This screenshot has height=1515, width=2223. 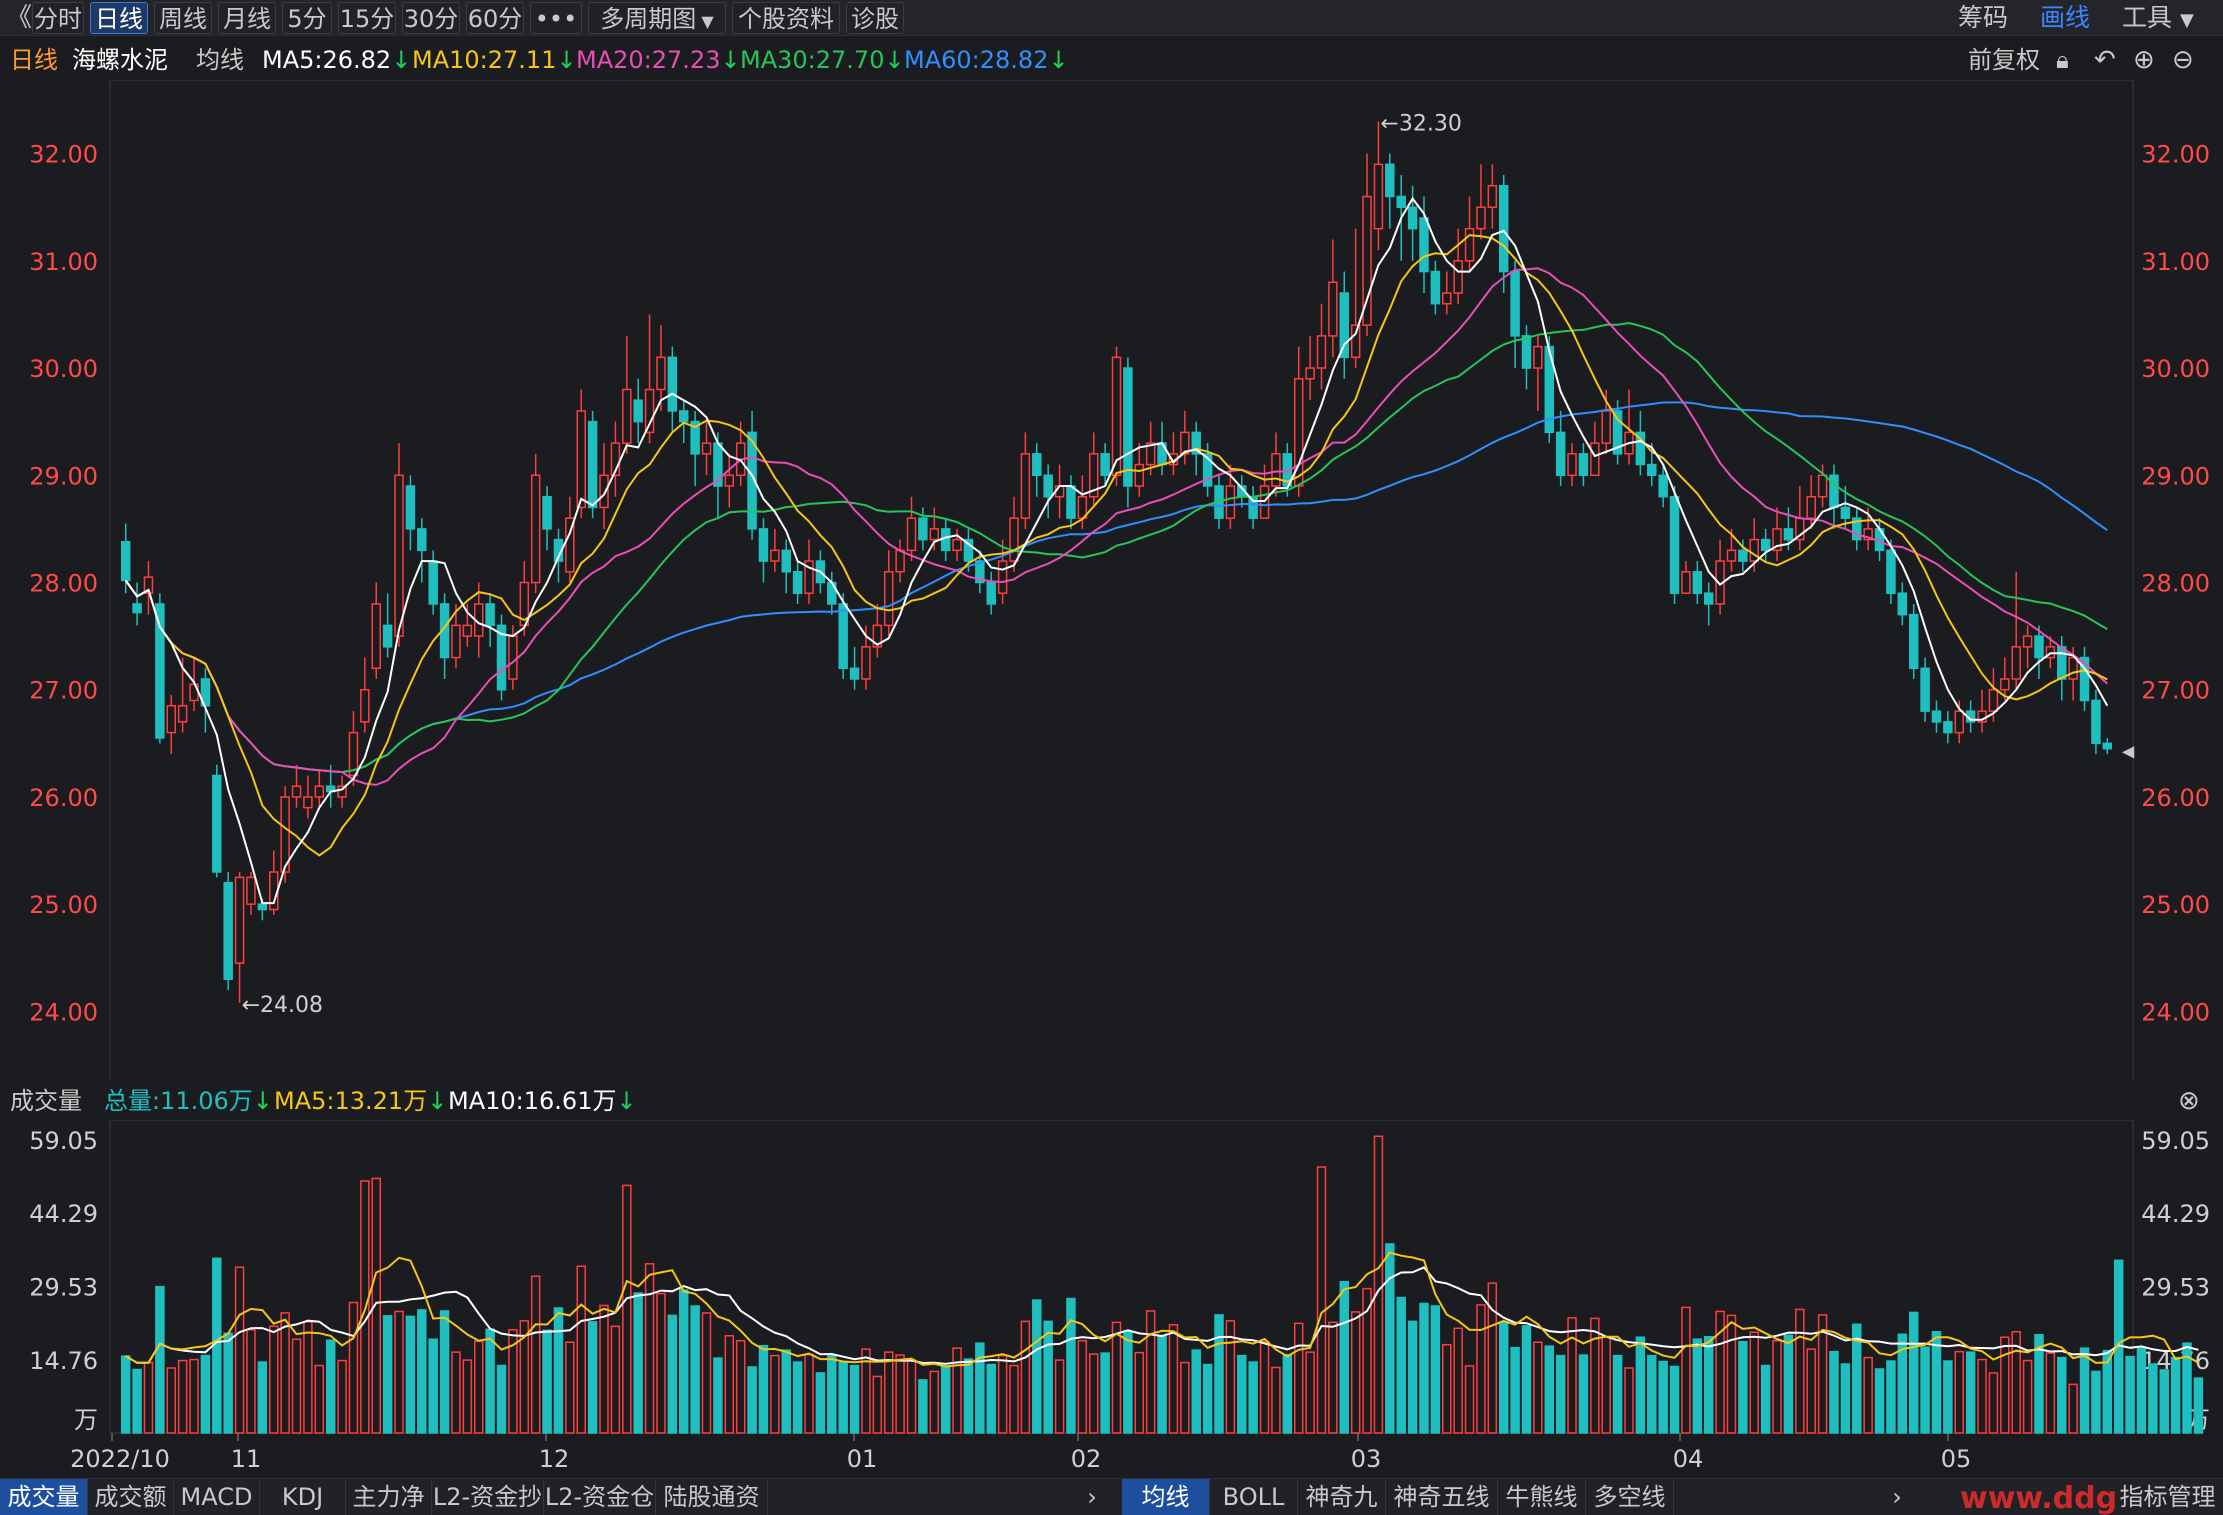 I want to click on volume-tick-right: 29.53, so click(x=2175, y=1287).